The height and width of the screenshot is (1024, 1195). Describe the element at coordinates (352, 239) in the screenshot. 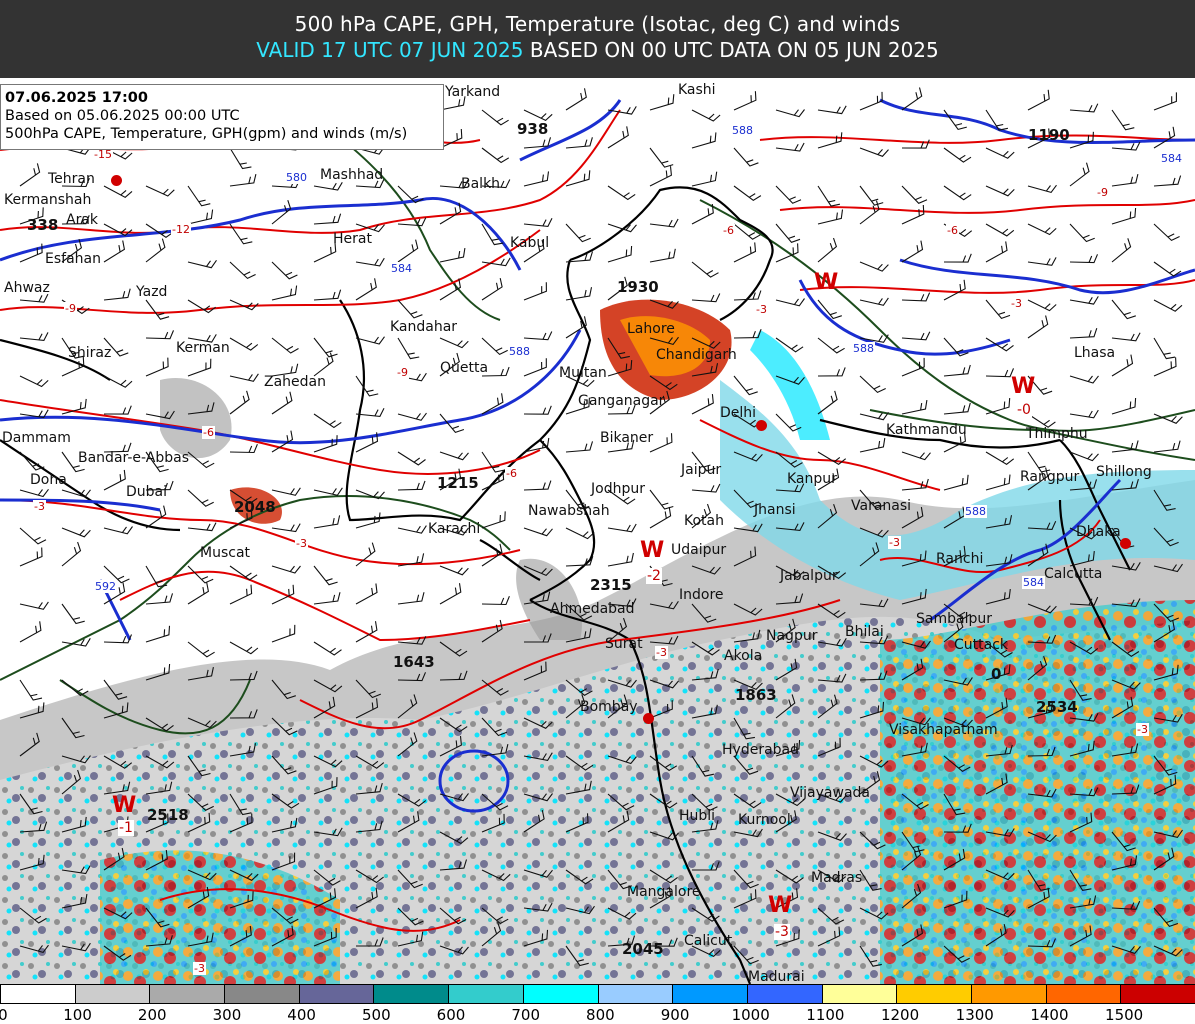

I see `city-label: Herat` at that location.